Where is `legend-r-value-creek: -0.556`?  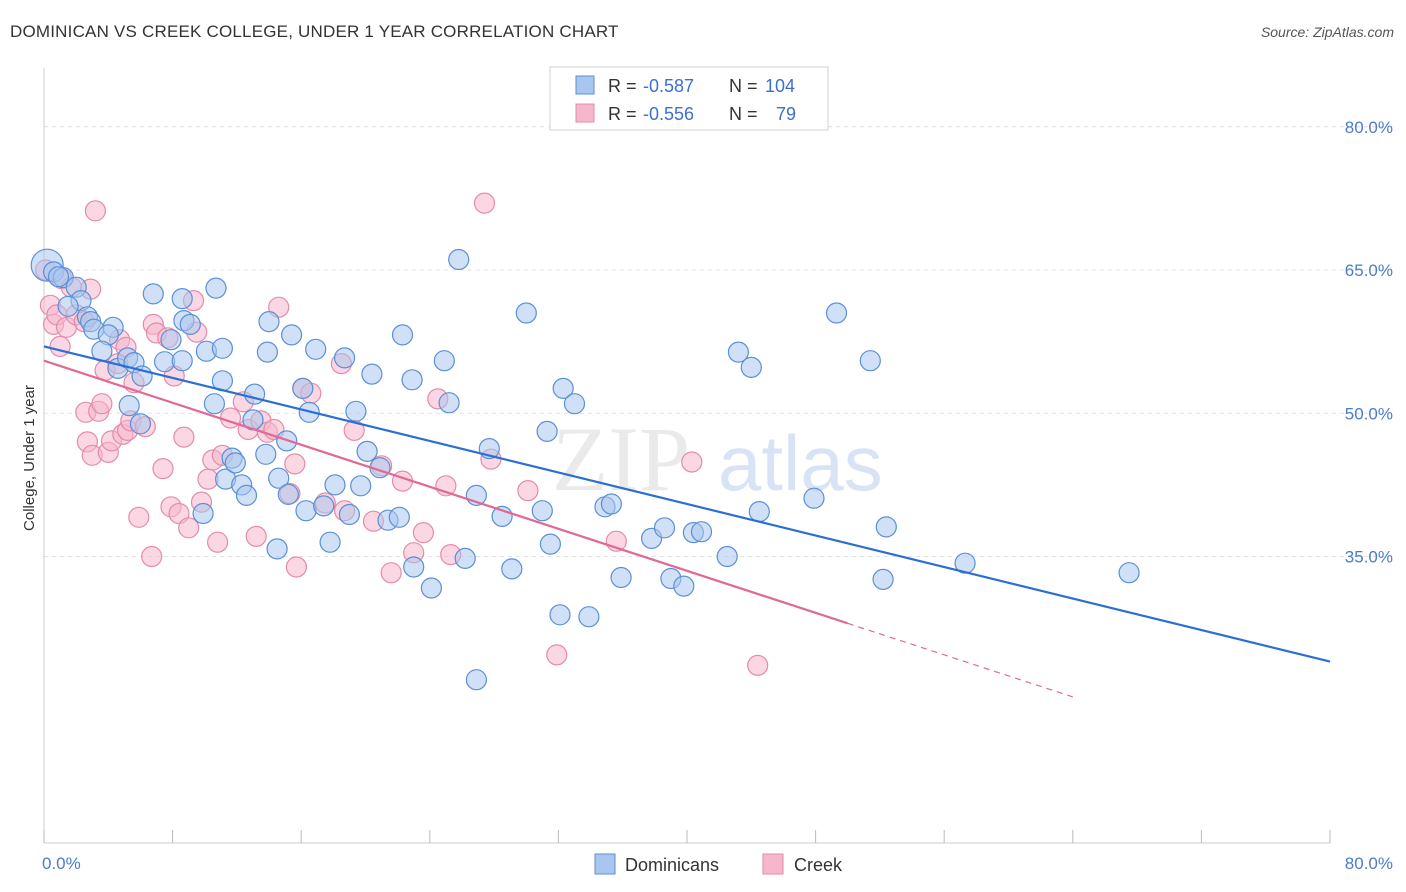 legend-r-value-creek: -0.556 is located at coordinates (668, 114).